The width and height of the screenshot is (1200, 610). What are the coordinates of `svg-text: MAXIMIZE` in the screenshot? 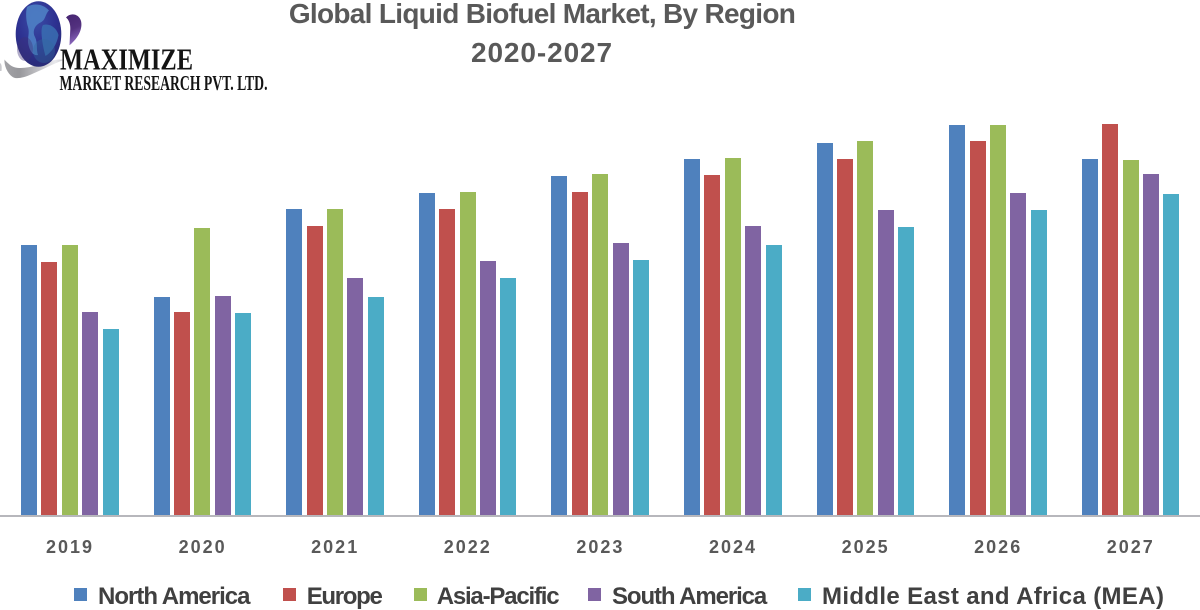 It's located at (126, 58).